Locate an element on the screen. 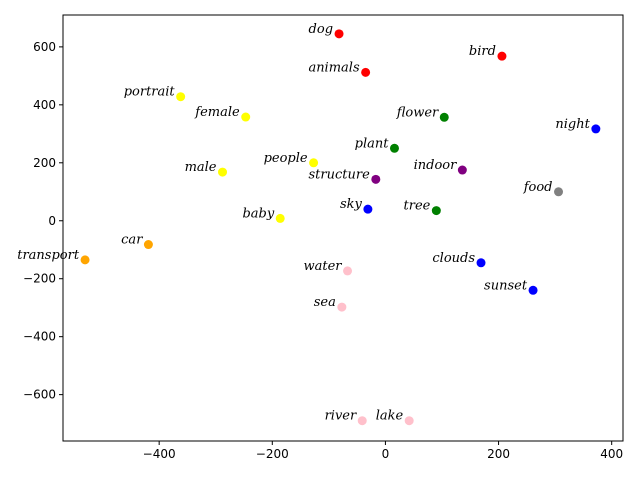  data-point-flower is located at coordinates (444, 117).